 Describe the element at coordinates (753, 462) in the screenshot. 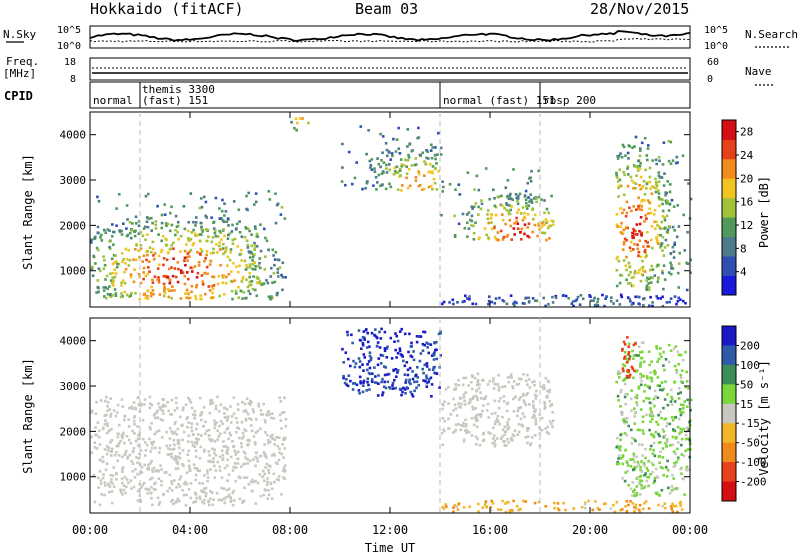

I see `velocity-colorbar-tick-label: -100` at that location.